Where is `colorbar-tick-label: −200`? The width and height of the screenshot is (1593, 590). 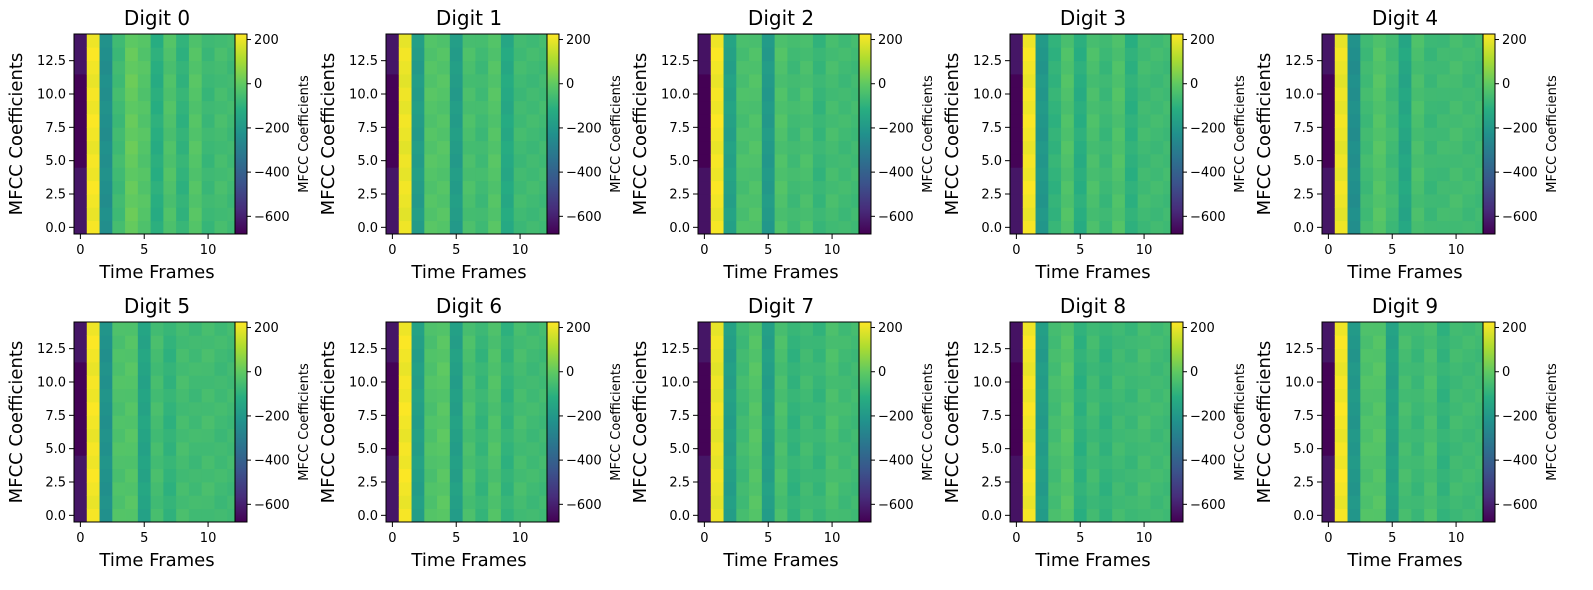 colorbar-tick-label: −200 is located at coordinates (1208, 128).